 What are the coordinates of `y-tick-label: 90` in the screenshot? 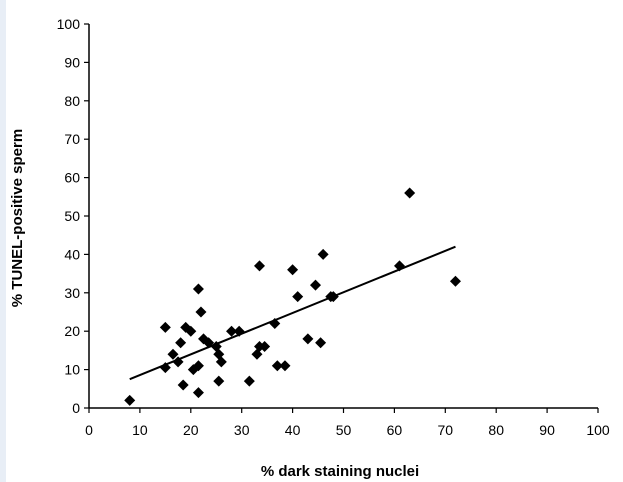 It's located at (72, 62).